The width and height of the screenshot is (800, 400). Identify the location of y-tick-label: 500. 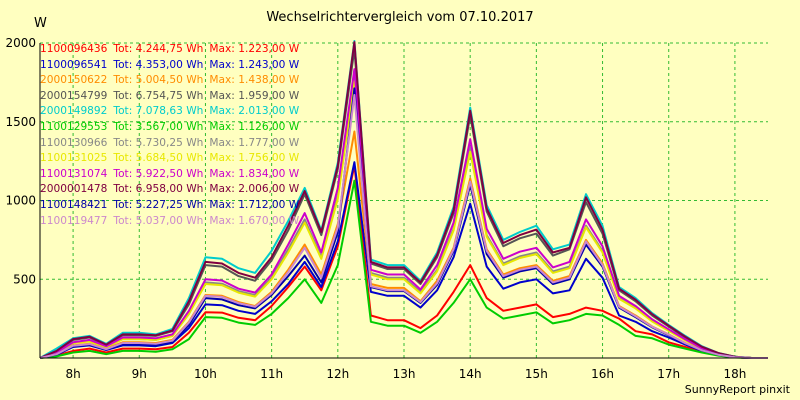
(24, 279).